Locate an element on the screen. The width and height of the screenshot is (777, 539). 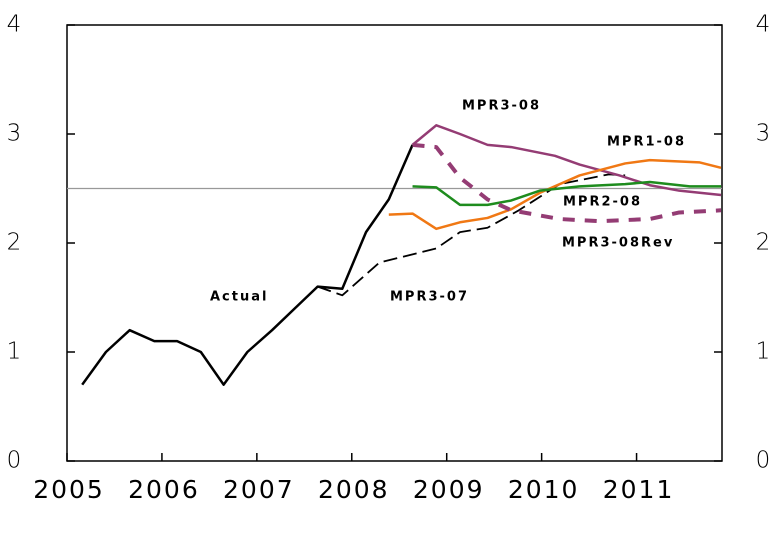
series-label: MPR3-08 is located at coordinates (501, 106).